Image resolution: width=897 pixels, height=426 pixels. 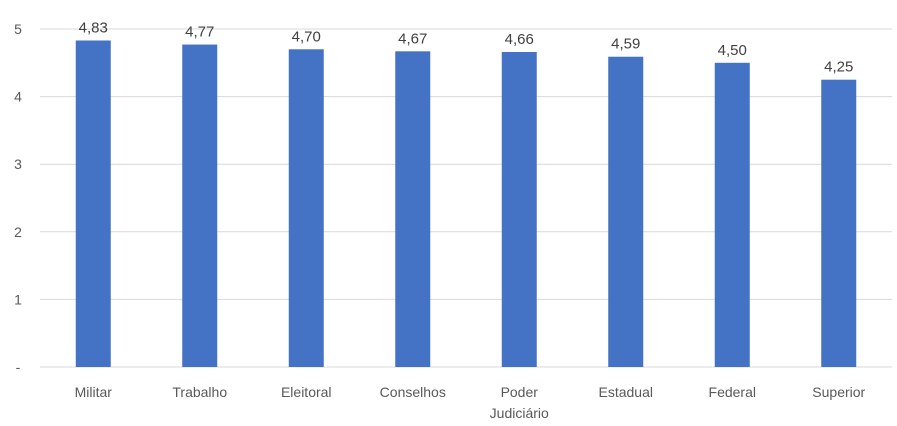 I want to click on data-label: 4,83, so click(x=93, y=27).